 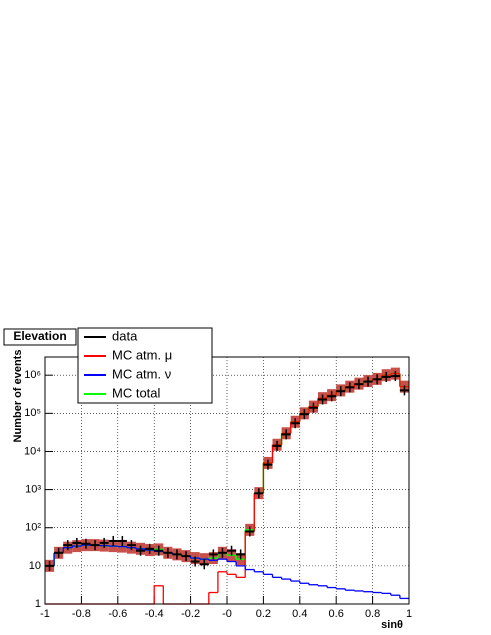 What do you see at coordinates (263, 614) in the screenshot?
I see `x-tick-label: 0.2` at bounding box center [263, 614].